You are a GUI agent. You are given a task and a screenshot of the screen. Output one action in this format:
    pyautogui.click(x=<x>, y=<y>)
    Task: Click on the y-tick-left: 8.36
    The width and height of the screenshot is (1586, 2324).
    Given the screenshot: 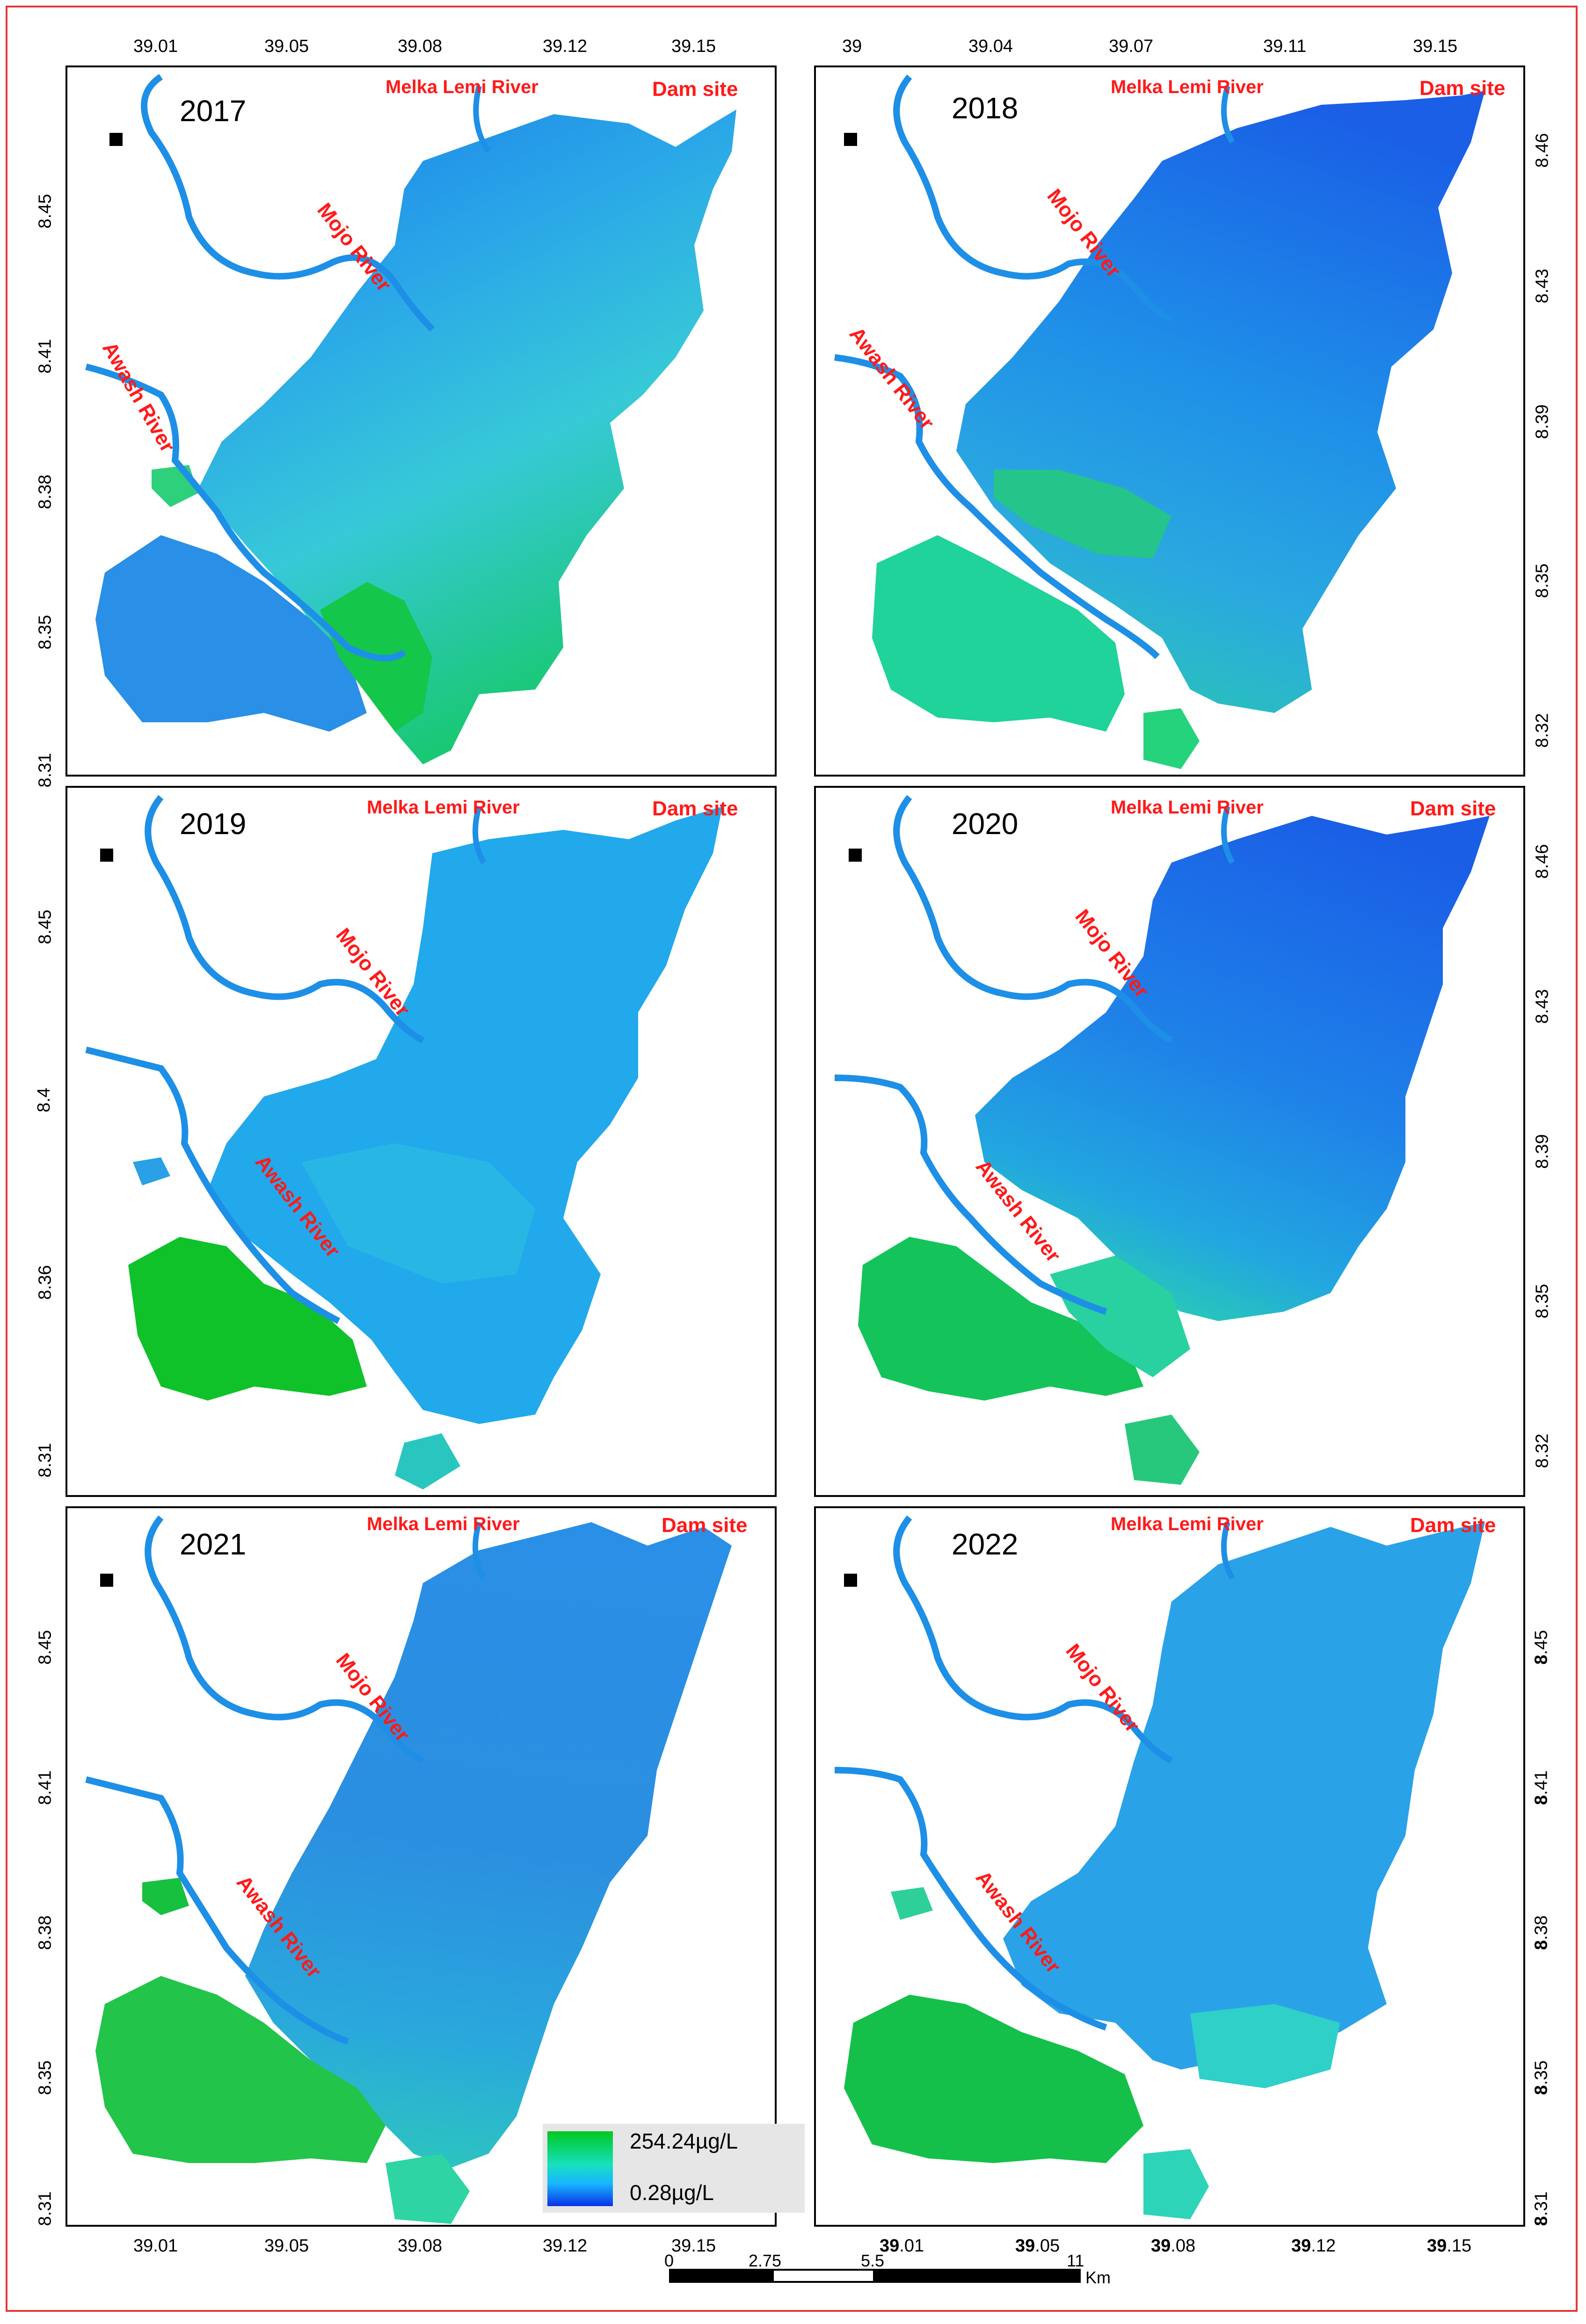 What is the action you would take?
    pyautogui.click(x=45, y=1283)
    